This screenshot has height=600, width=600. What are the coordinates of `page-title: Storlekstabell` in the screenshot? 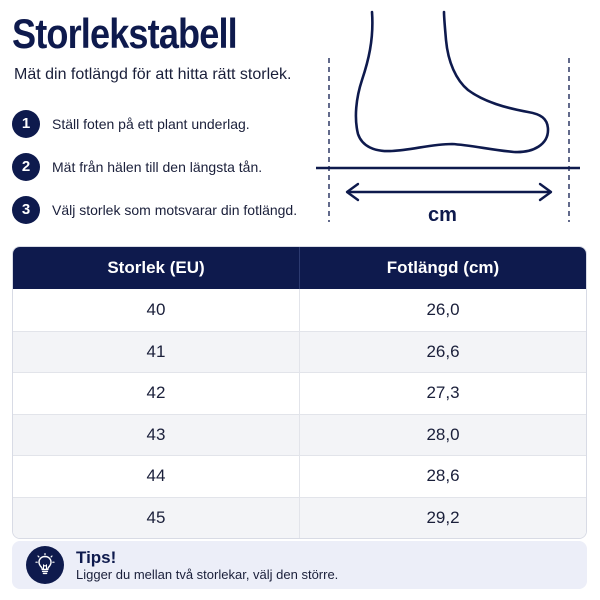 It's located at (125, 33).